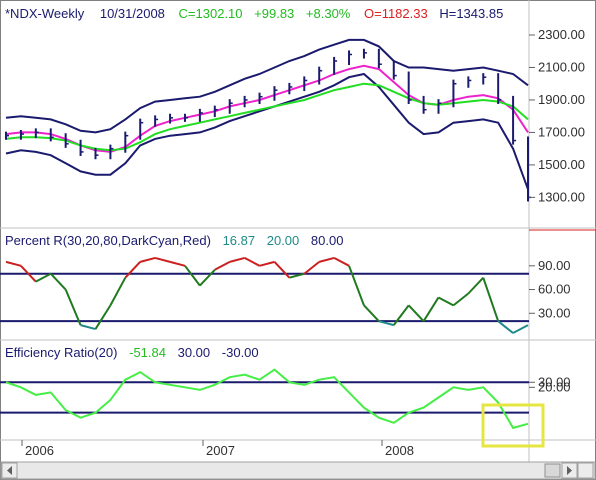 The height and width of the screenshot is (480, 596). I want to click on er-name: Efficiency Ratio(20), so click(61, 352).